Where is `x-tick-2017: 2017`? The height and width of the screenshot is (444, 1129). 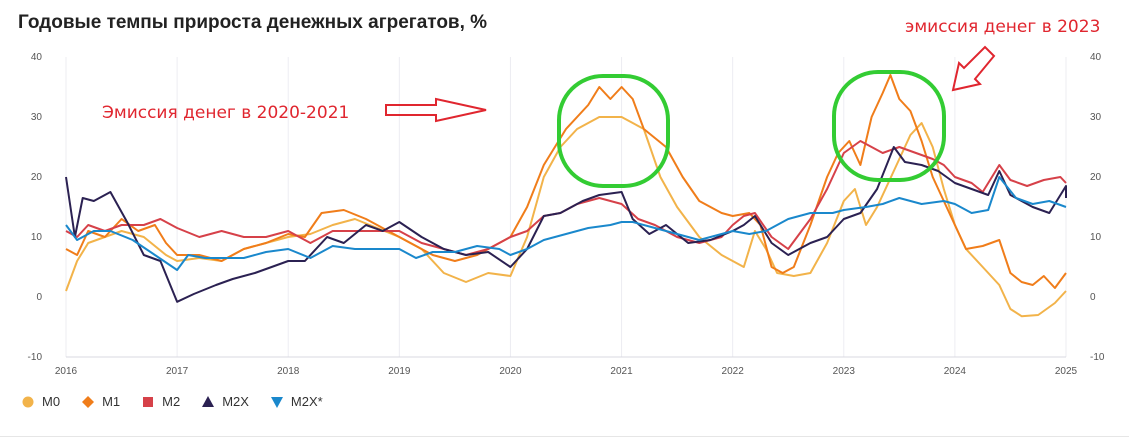 x-tick-2017: 2017 is located at coordinates (177, 371).